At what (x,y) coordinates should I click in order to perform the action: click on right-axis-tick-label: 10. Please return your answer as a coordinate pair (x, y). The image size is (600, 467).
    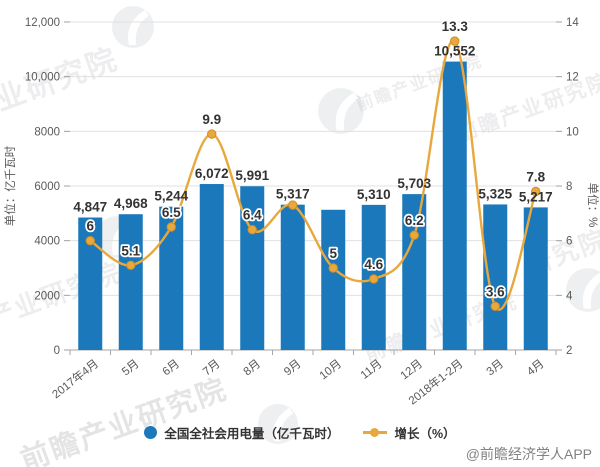
    Looking at the image, I should click on (572, 132).